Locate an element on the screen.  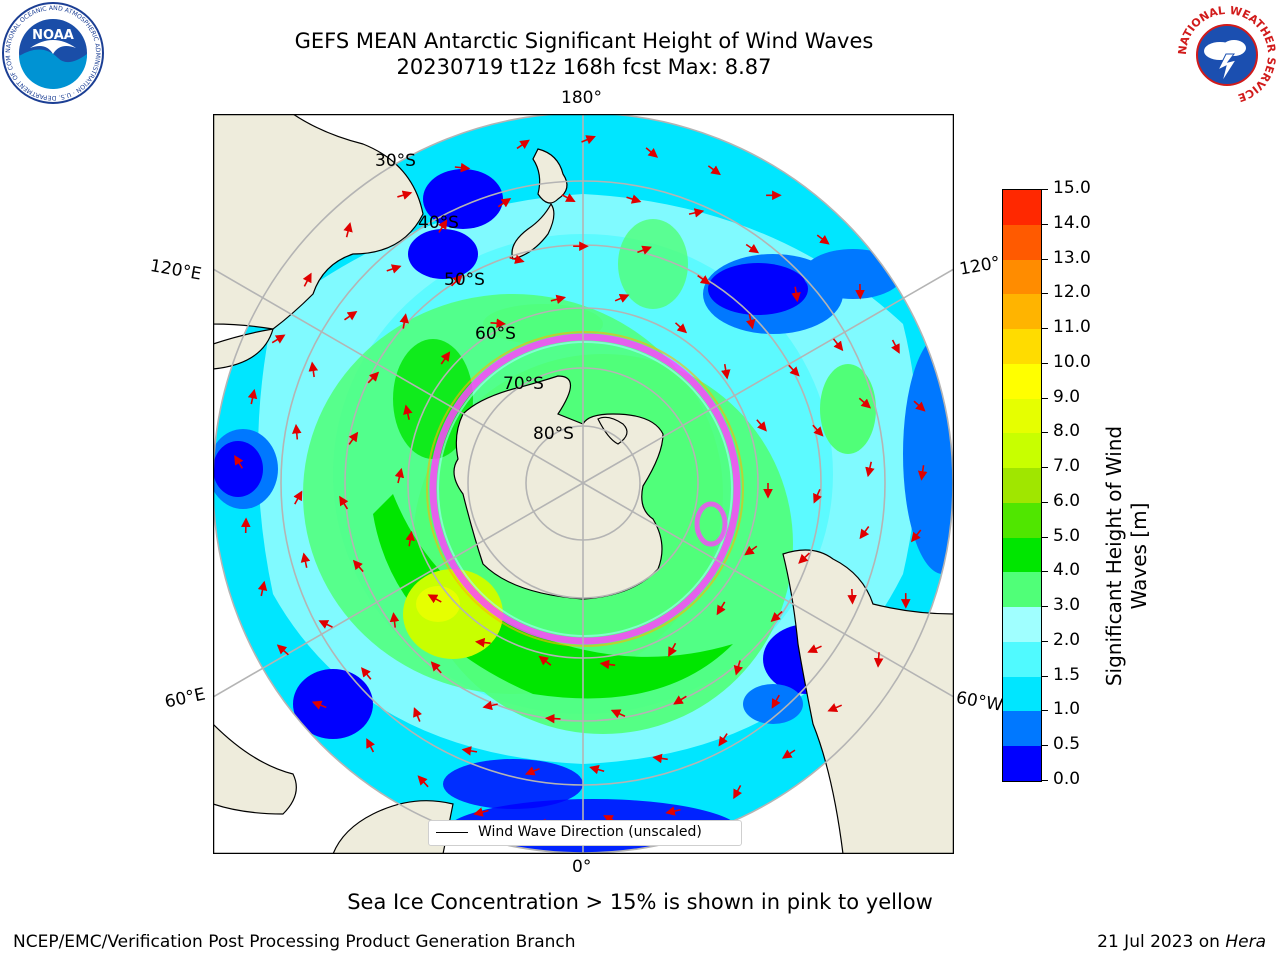
colorbar-tick-label: 0.0 is located at coordinates (1067, 779).